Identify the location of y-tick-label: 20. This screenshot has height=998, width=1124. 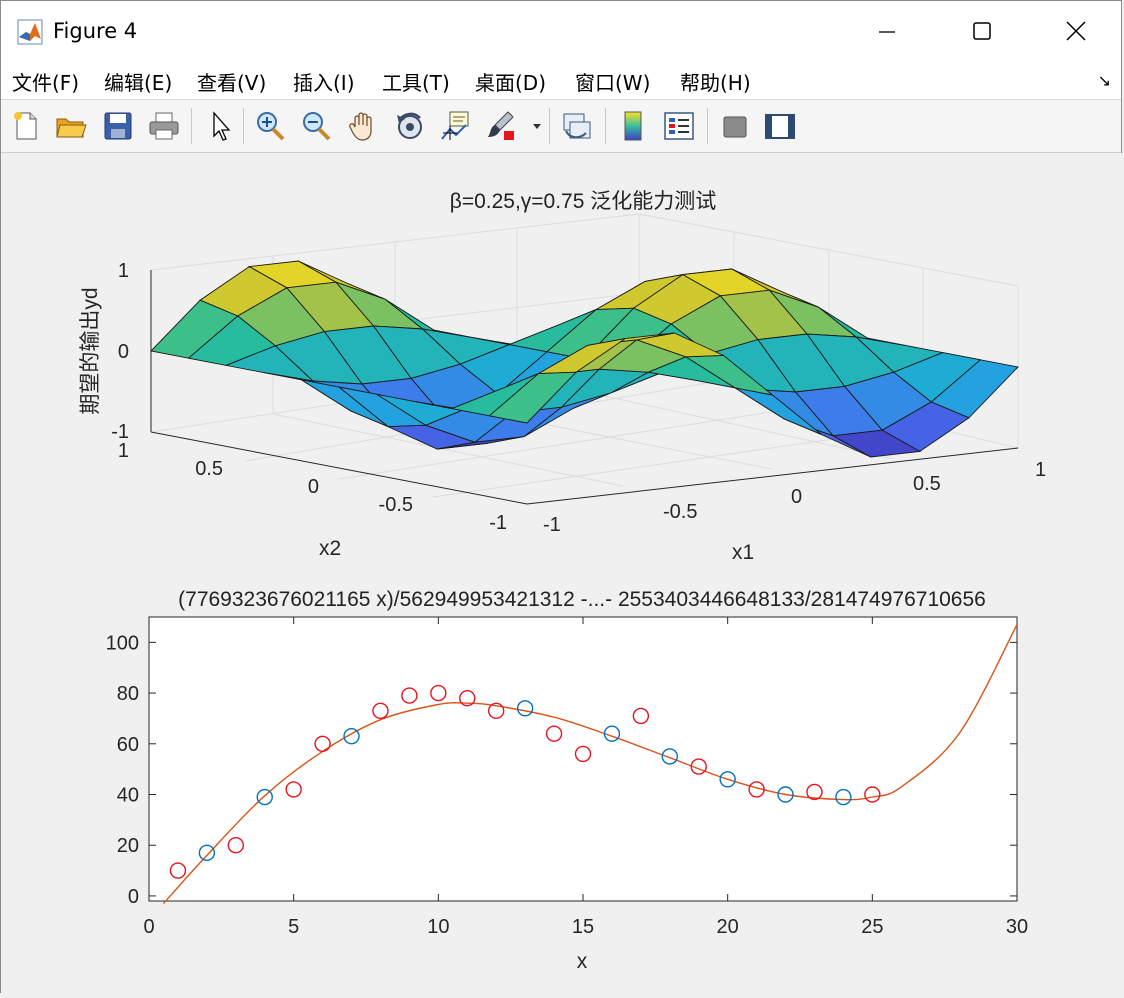
(128, 846).